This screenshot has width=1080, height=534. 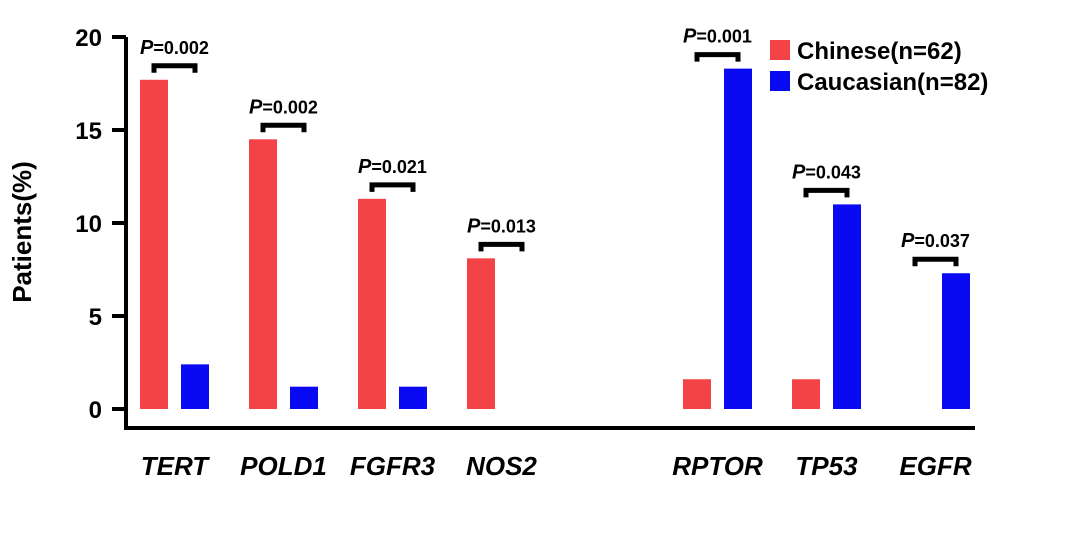 What do you see at coordinates (154, 244) in the screenshot?
I see `bar-tert-chinese` at bounding box center [154, 244].